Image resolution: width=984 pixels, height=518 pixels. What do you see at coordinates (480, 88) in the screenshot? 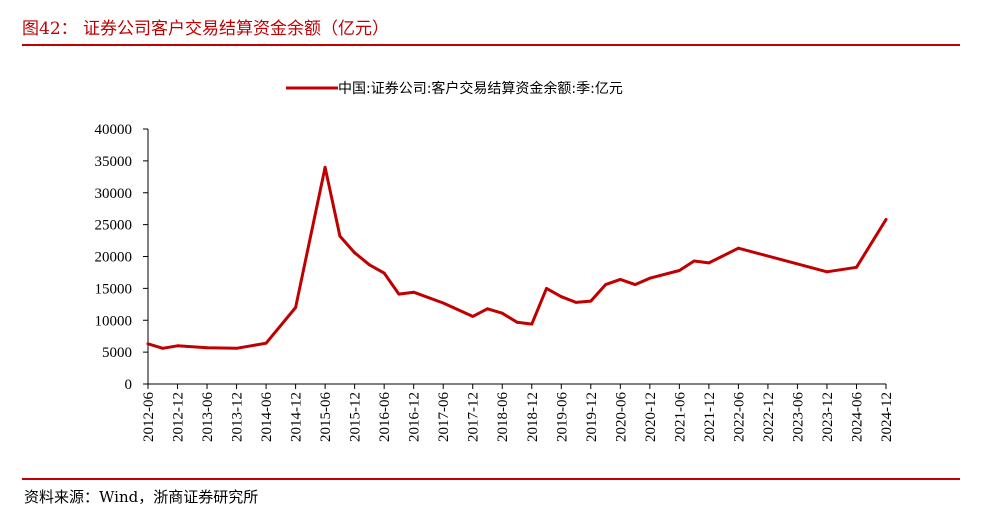
I see `legend-label: 中国:证券公司:客户交易结算资金余额:季:亿元` at bounding box center [480, 88].